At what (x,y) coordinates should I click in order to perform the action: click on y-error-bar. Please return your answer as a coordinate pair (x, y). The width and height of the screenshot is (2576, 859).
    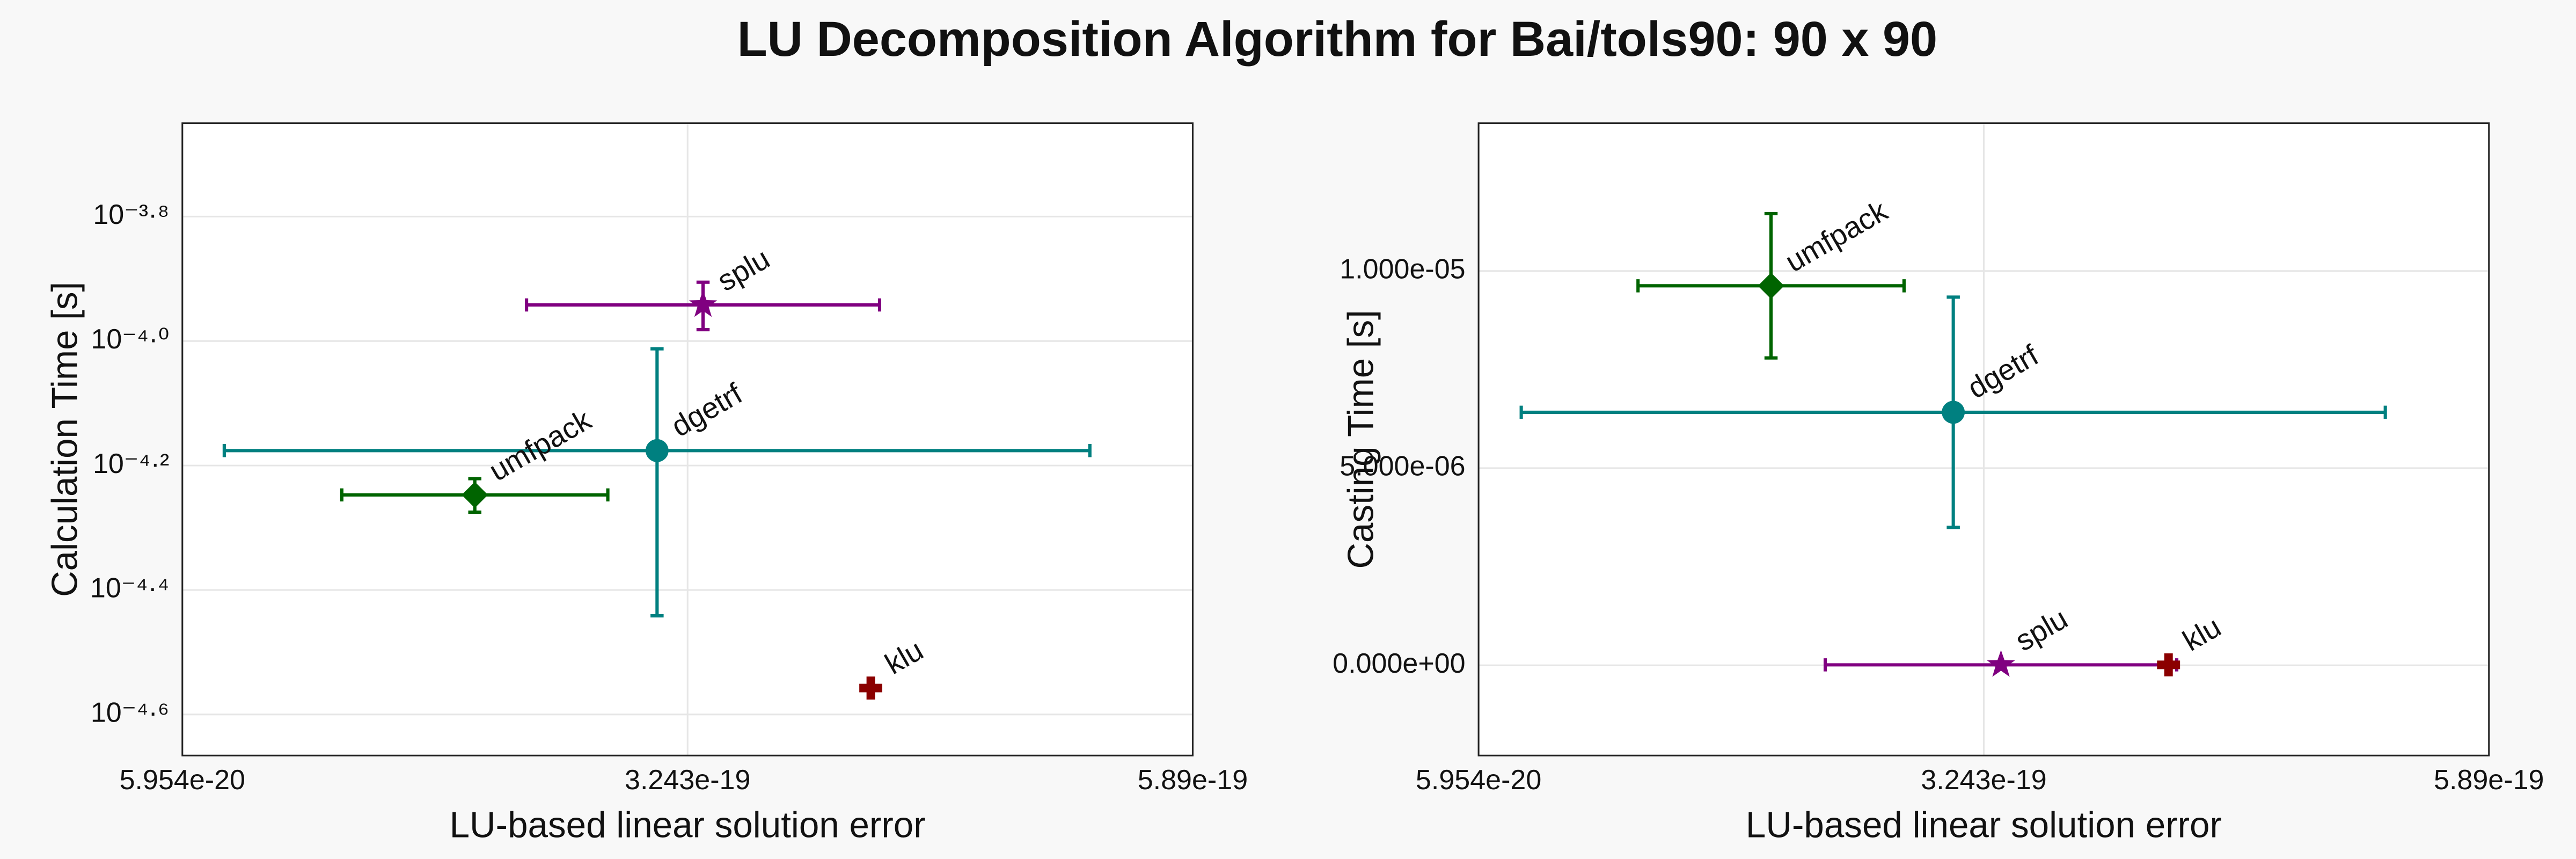
    Looking at the image, I should click on (657, 482).